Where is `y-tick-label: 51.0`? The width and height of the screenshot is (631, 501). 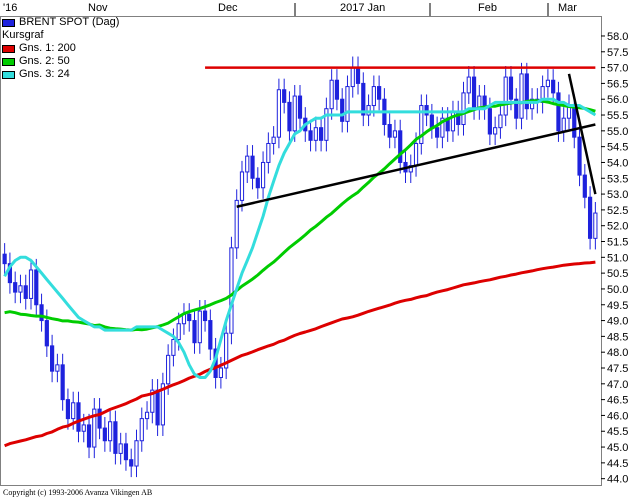
y-tick-label: 51.0 is located at coordinates (617, 258).